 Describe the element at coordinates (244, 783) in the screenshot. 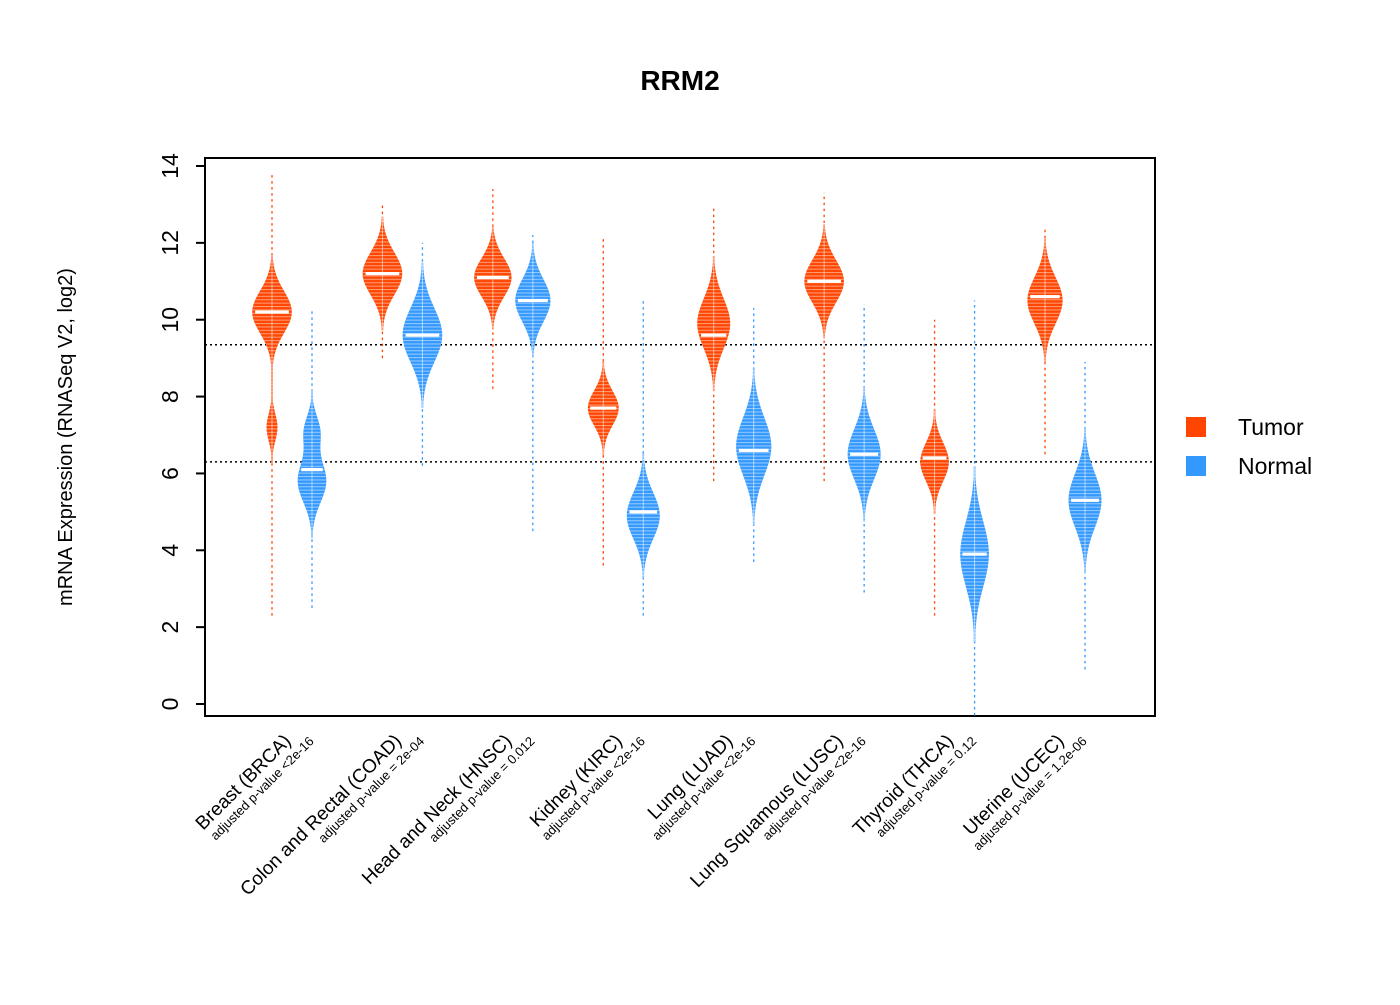

I see `x-axis-label: Breast (BRCA)` at that location.